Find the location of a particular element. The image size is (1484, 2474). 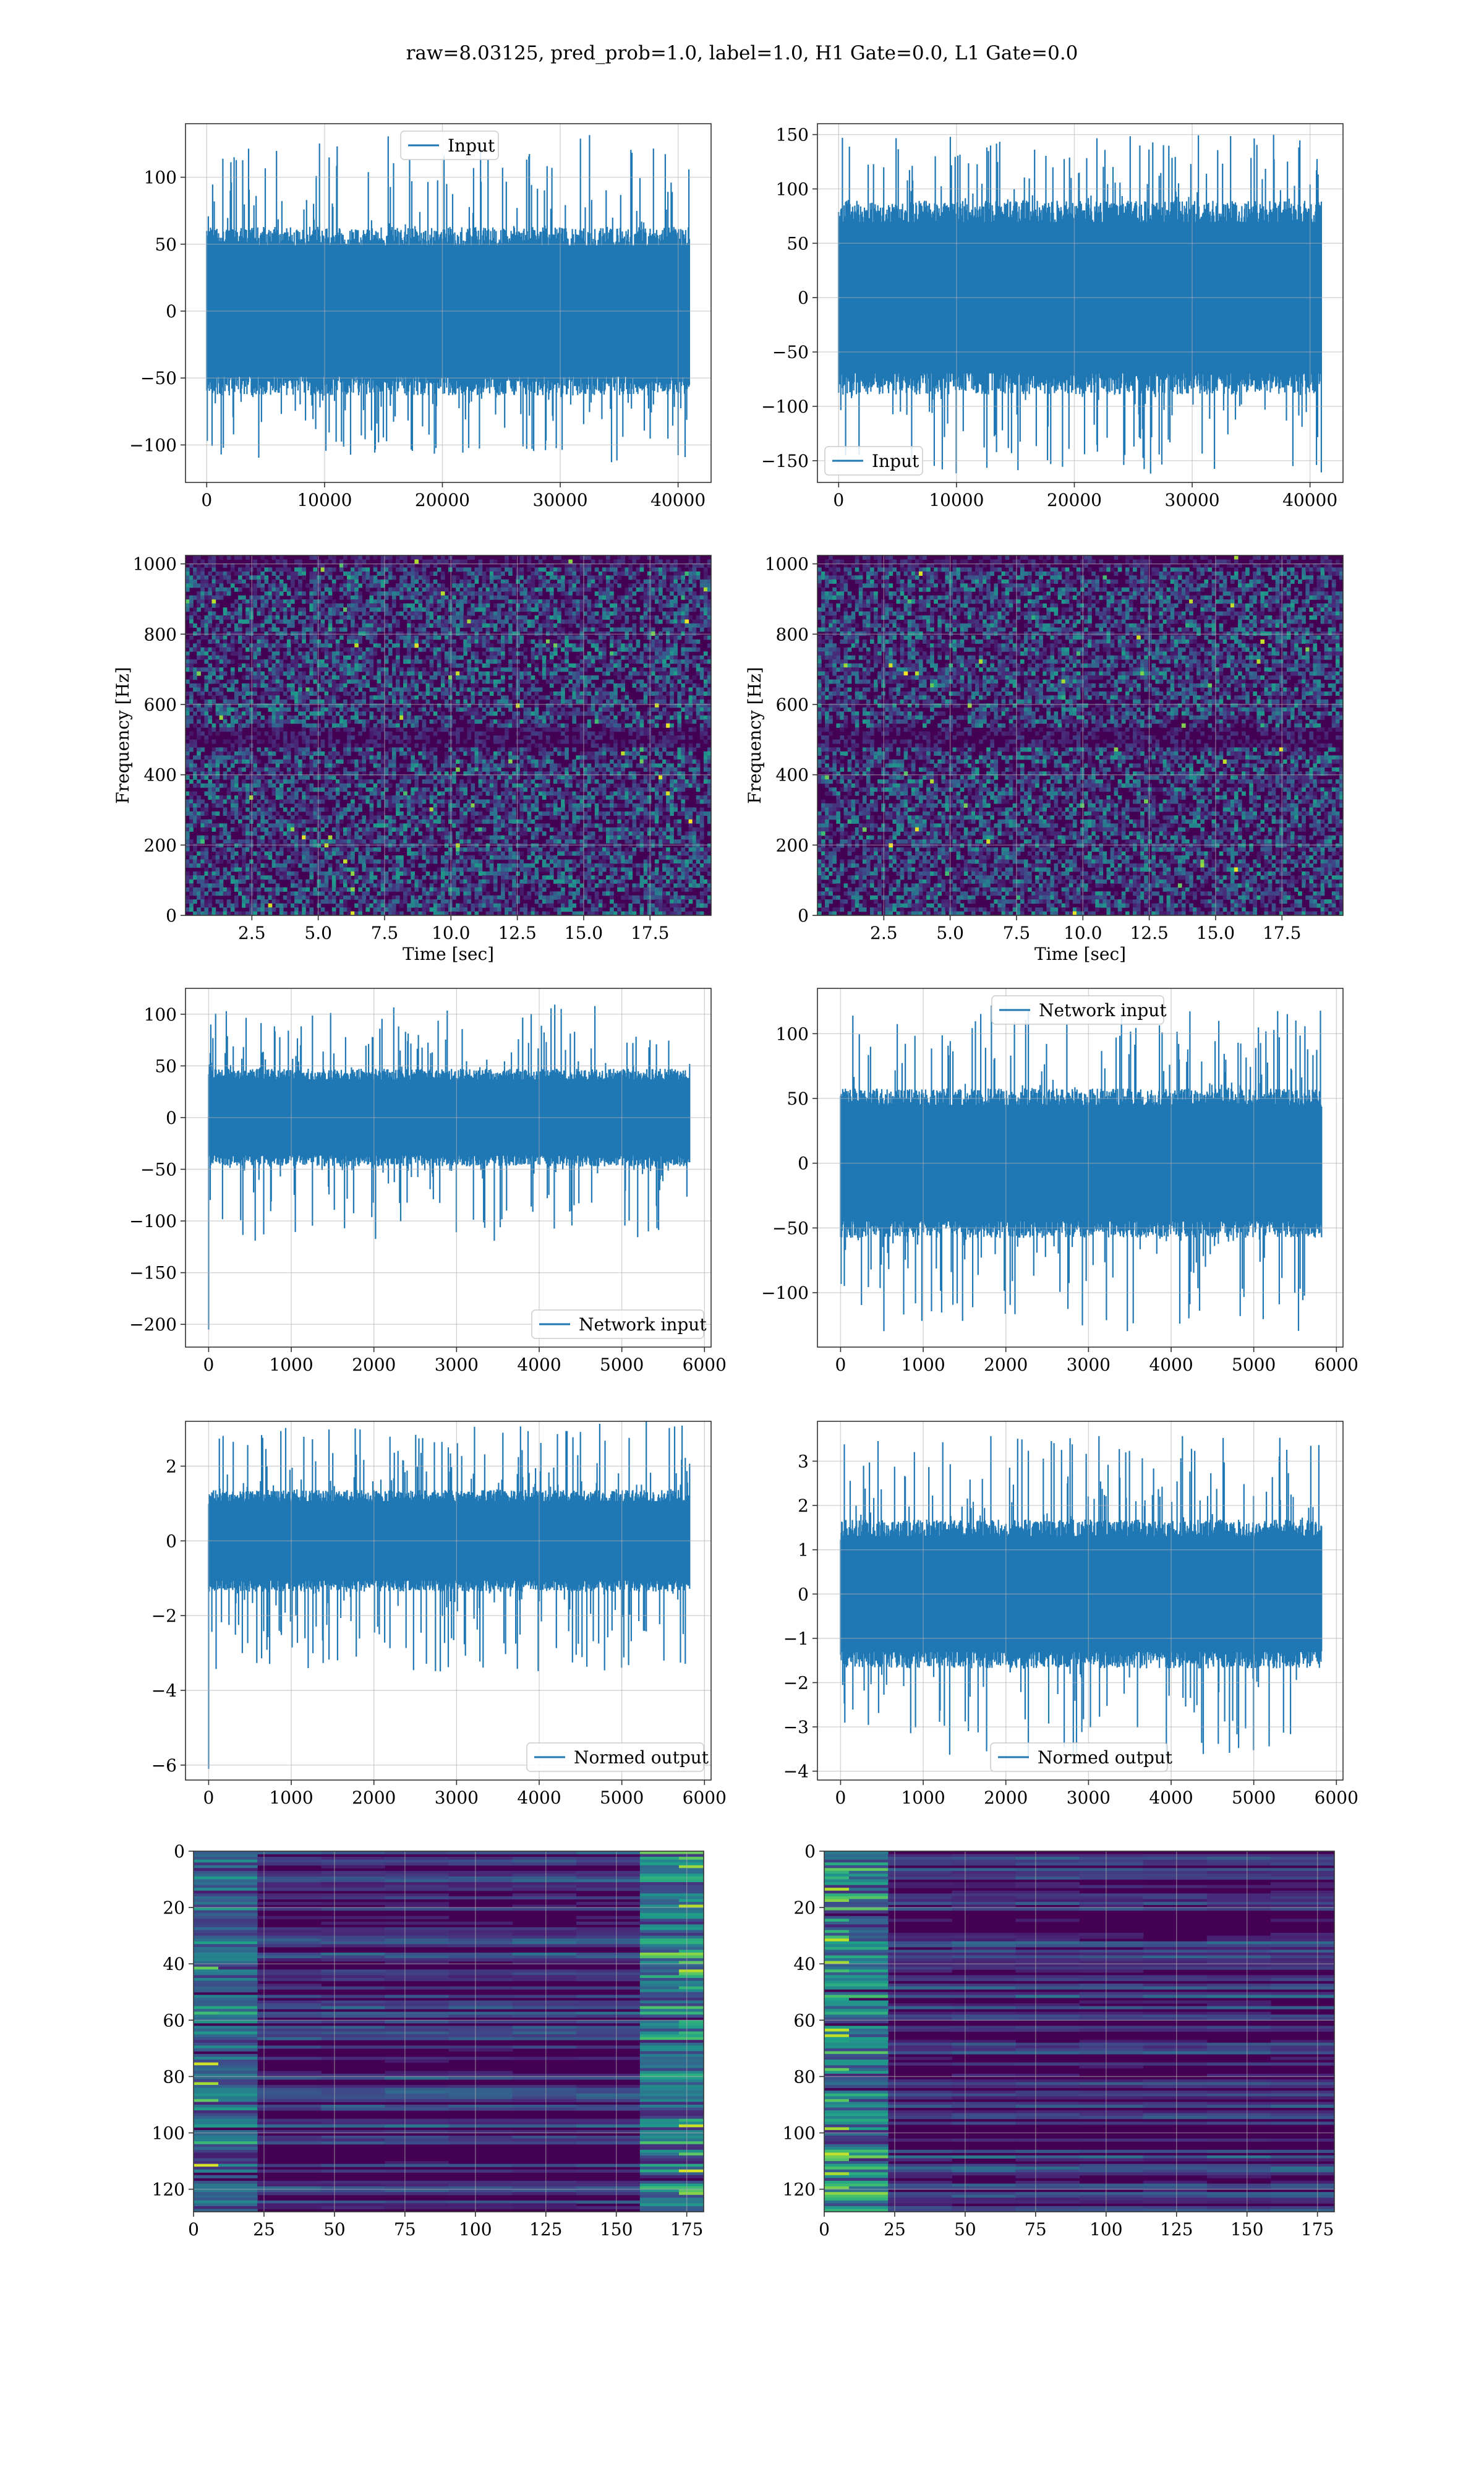

legend-box is located at coordinates (449, 145).